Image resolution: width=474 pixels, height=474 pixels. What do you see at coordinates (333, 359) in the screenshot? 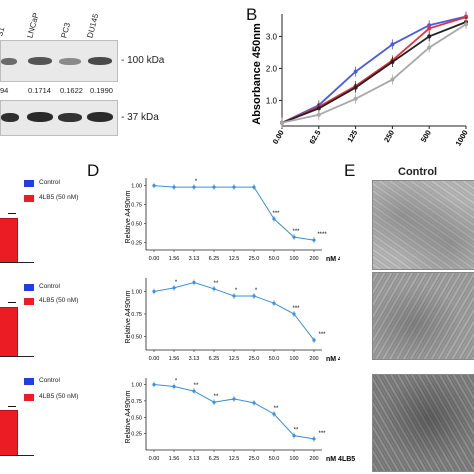
I see `x-axis-label: nM 4LB5` at bounding box center [333, 359].